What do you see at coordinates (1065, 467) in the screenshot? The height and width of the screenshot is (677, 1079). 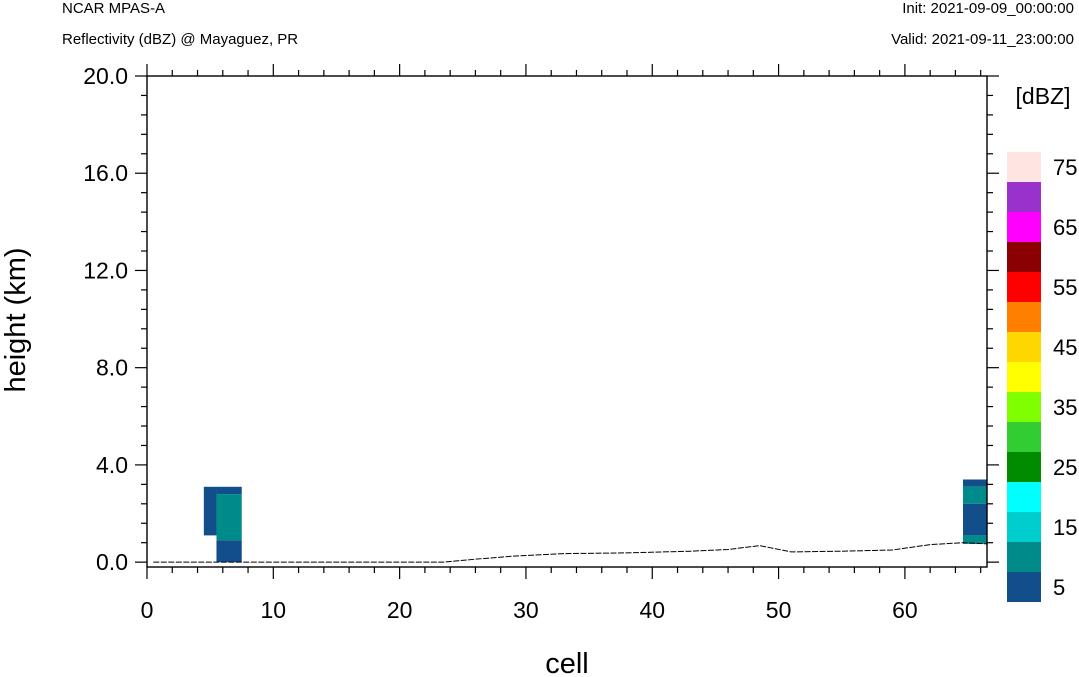 I see `colorbar-label: 25` at bounding box center [1065, 467].